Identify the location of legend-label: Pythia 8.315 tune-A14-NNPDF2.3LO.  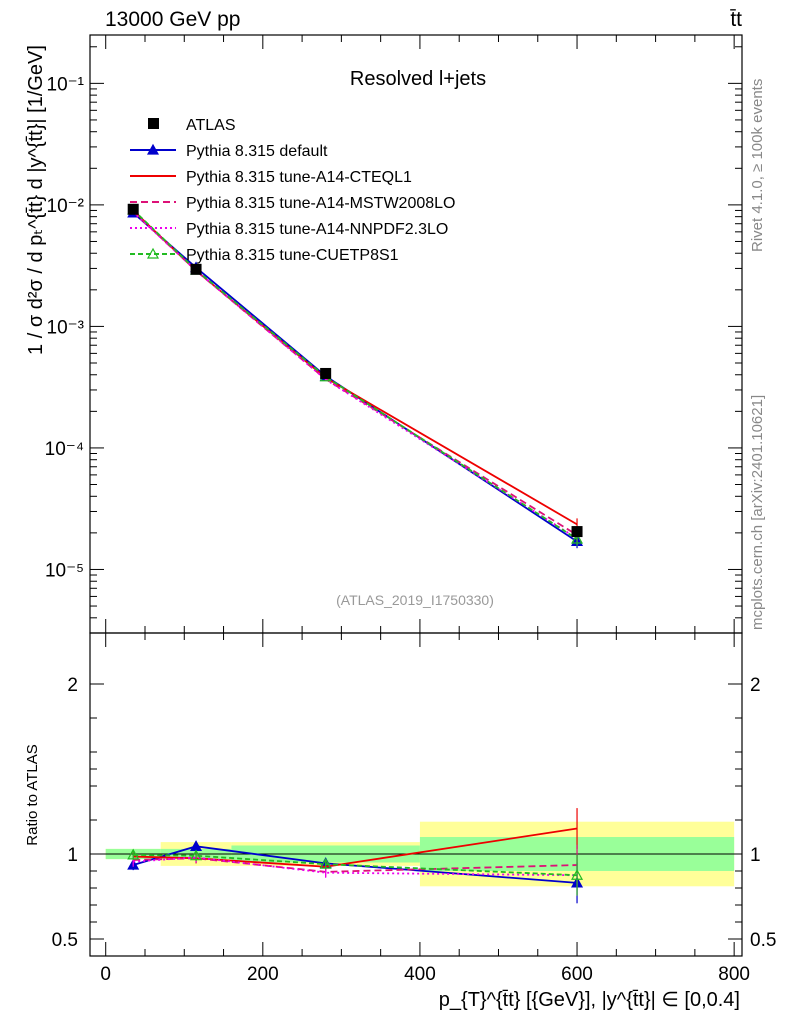
(317, 229).